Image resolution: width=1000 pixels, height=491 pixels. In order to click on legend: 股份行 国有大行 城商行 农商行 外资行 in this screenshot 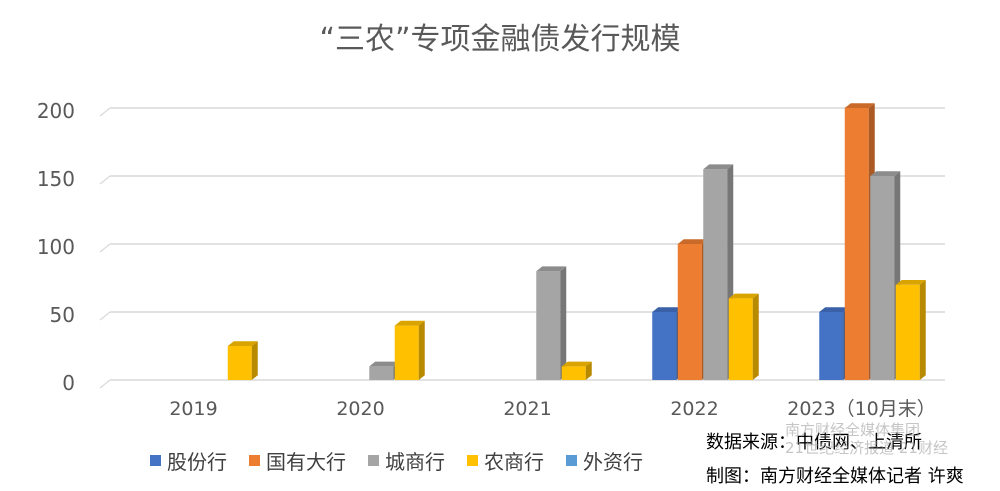, I will do `click(396, 460)`.